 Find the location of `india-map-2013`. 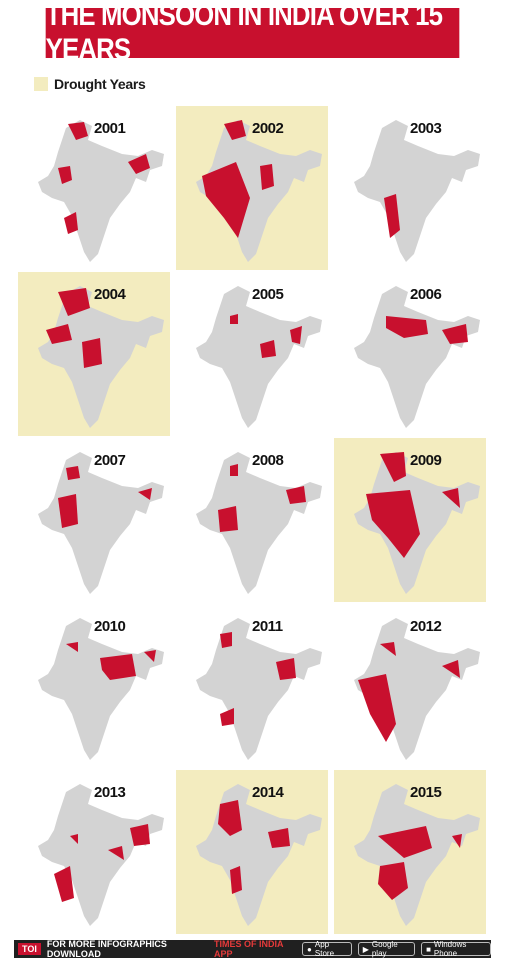

india-map-2013 is located at coordinates (101, 855).